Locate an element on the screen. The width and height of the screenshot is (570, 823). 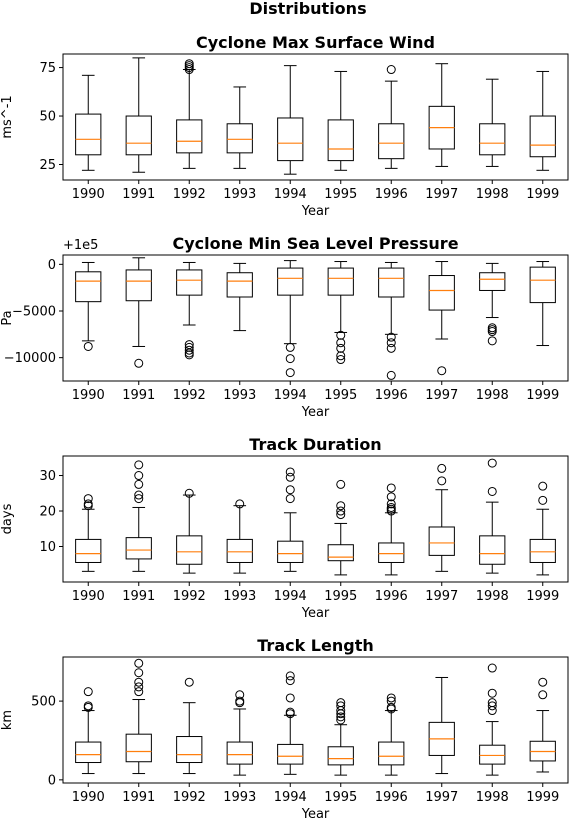
x-tick-label: 1991 is located at coordinates (138, 395).